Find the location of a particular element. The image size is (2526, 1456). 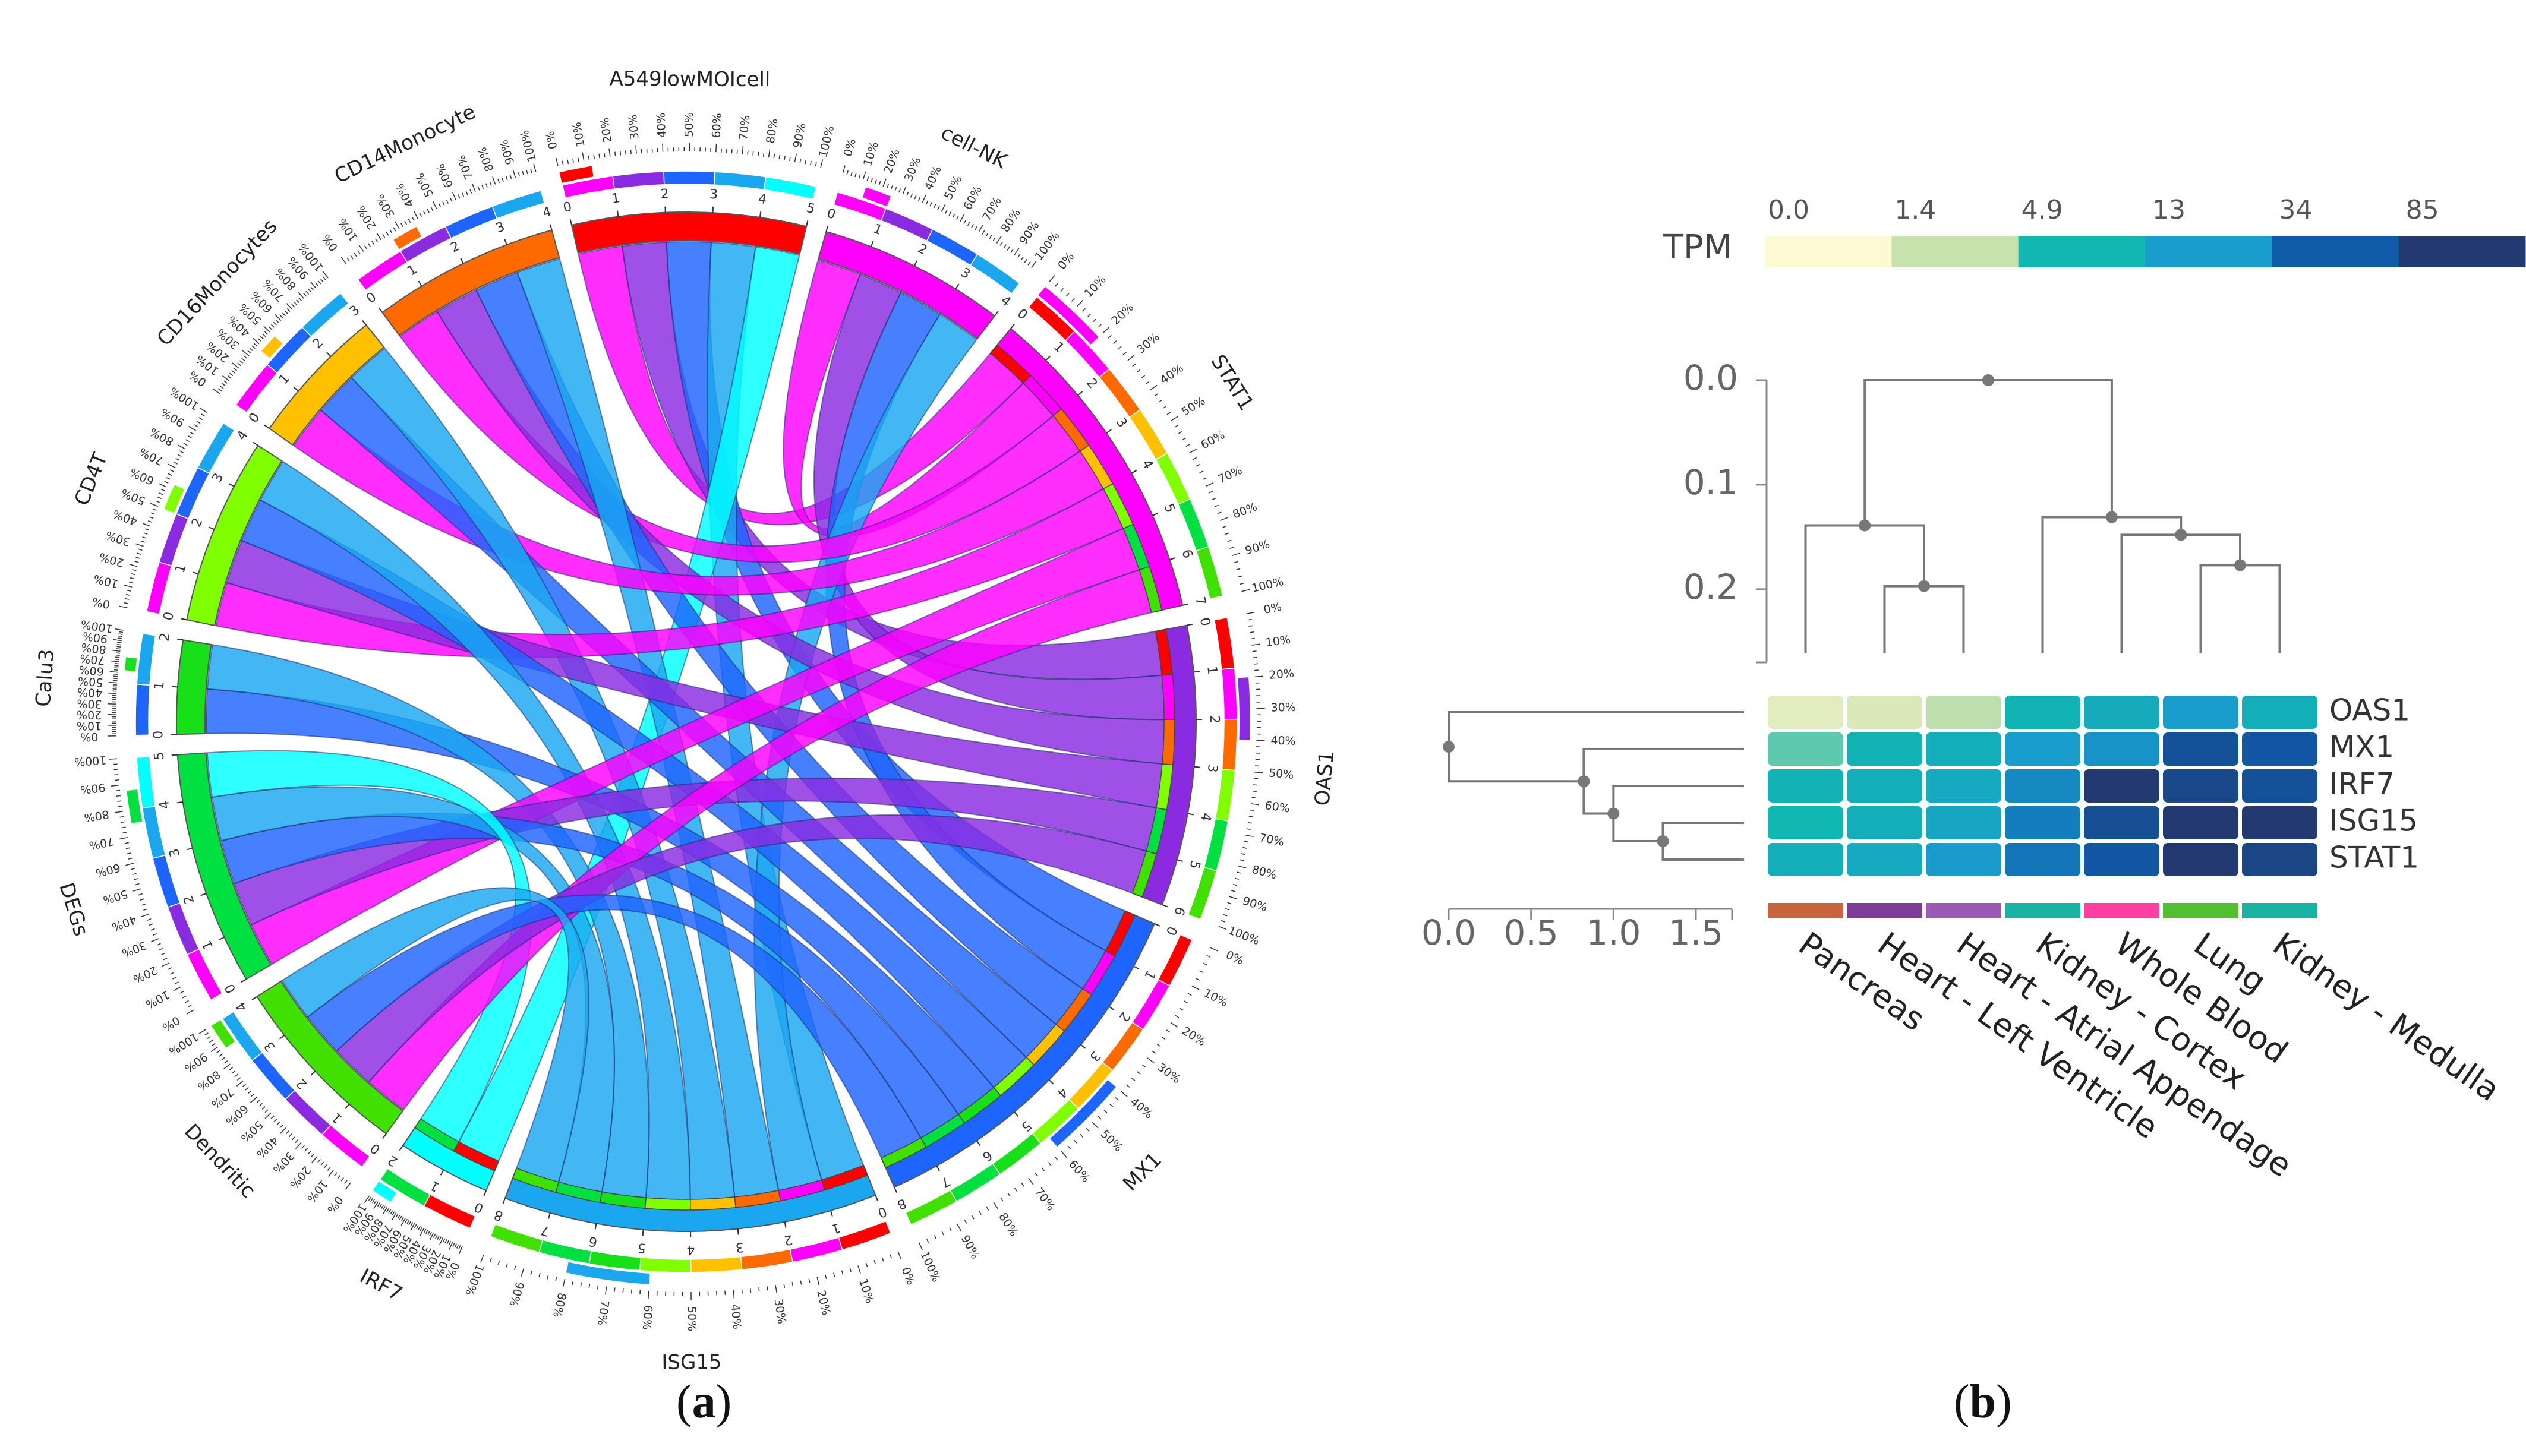

percent-tick-label-dendritic: 50% is located at coordinates (252, 1131).